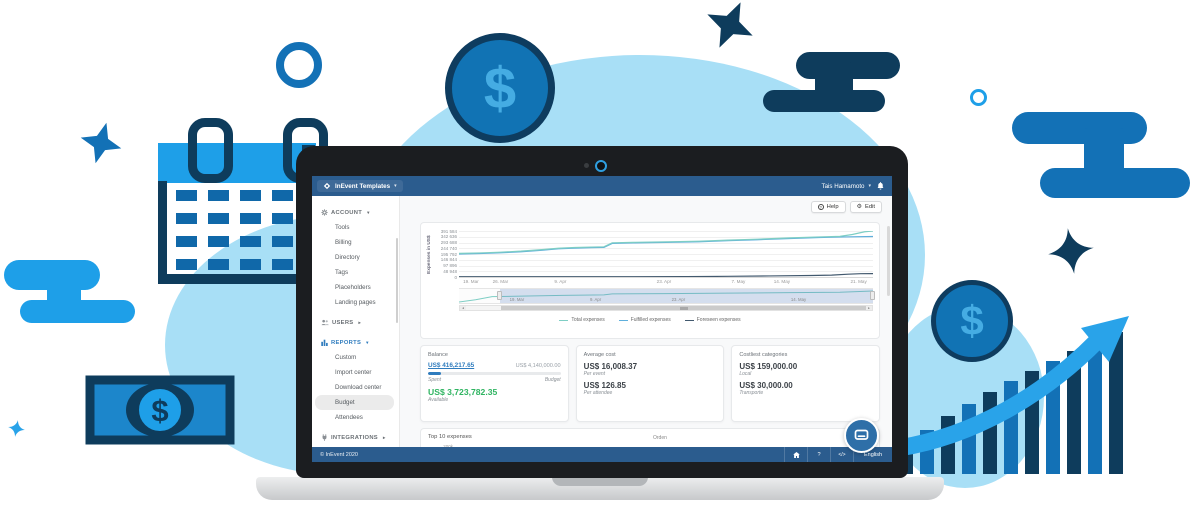 The image size is (1200, 527). I want to click on legend-item: Foreseen expenses, so click(712, 320).